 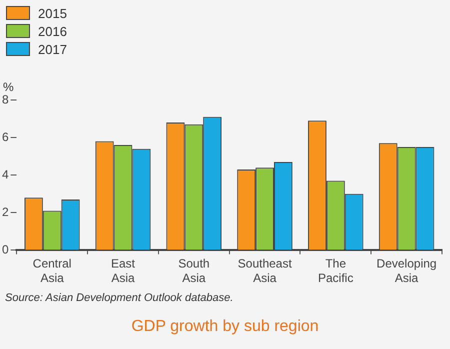 What do you see at coordinates (52, 271) in the screenshot?
I see `x-tick-label: Central Asia` at bounding box center [52, 271].